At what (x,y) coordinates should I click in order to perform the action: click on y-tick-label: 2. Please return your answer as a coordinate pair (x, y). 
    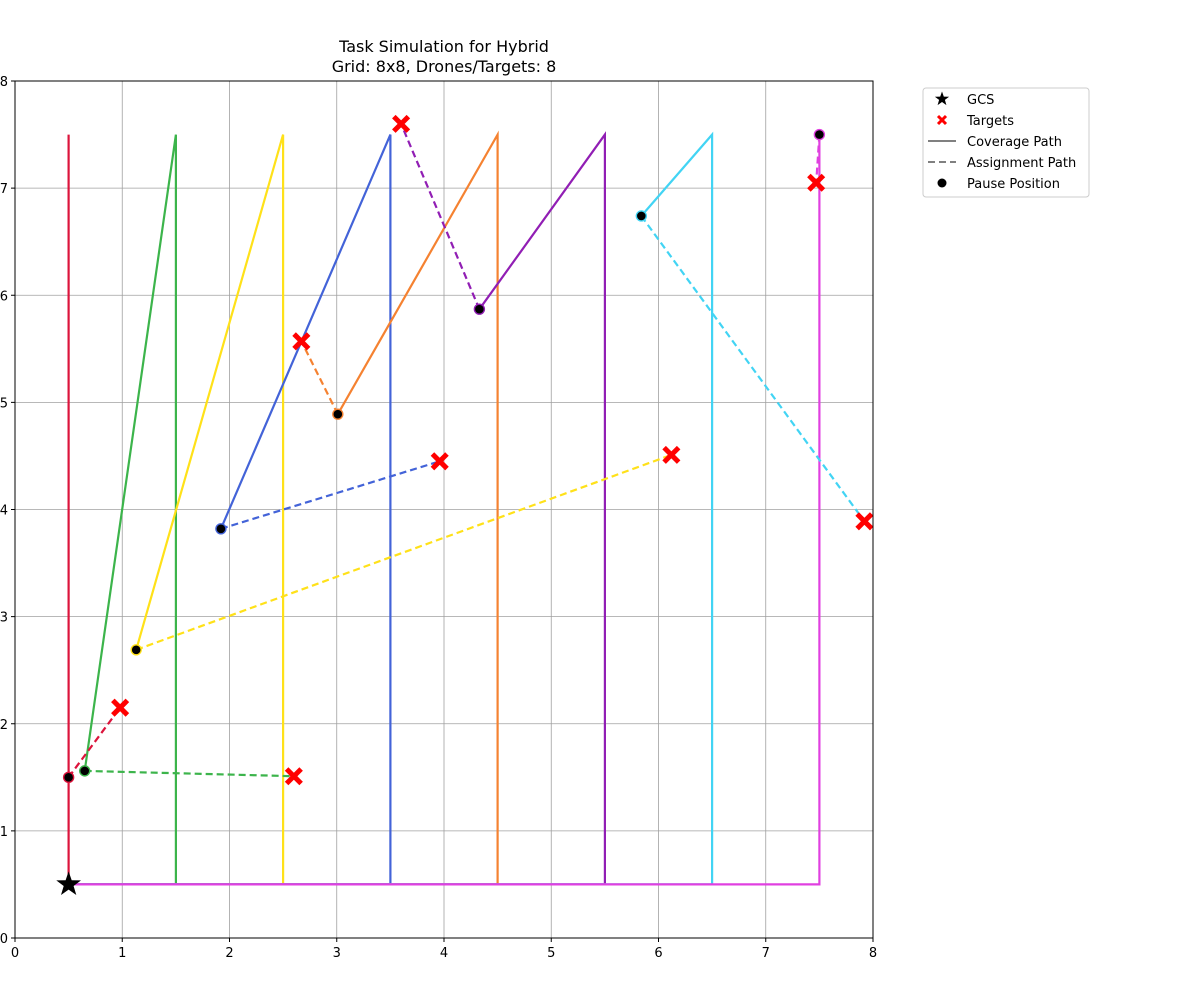
    Looking at the image, I should click on (4, 725).